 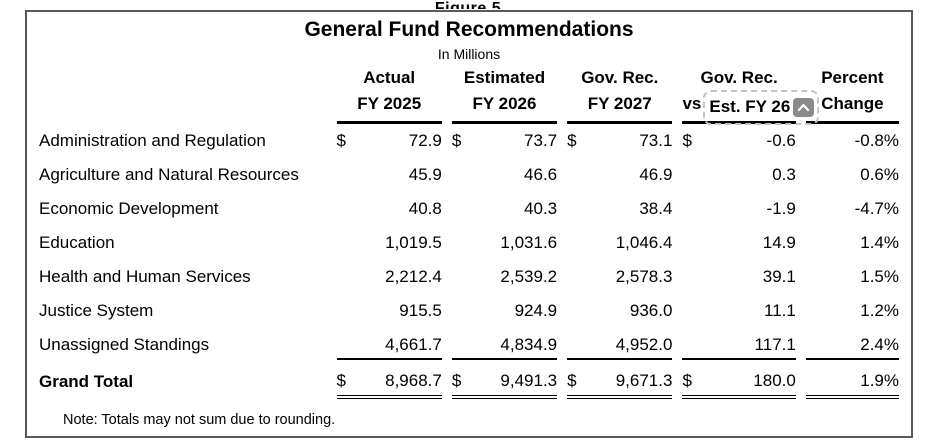 I want to click on cell-value: 1.9%, so click(x=879, y=380).